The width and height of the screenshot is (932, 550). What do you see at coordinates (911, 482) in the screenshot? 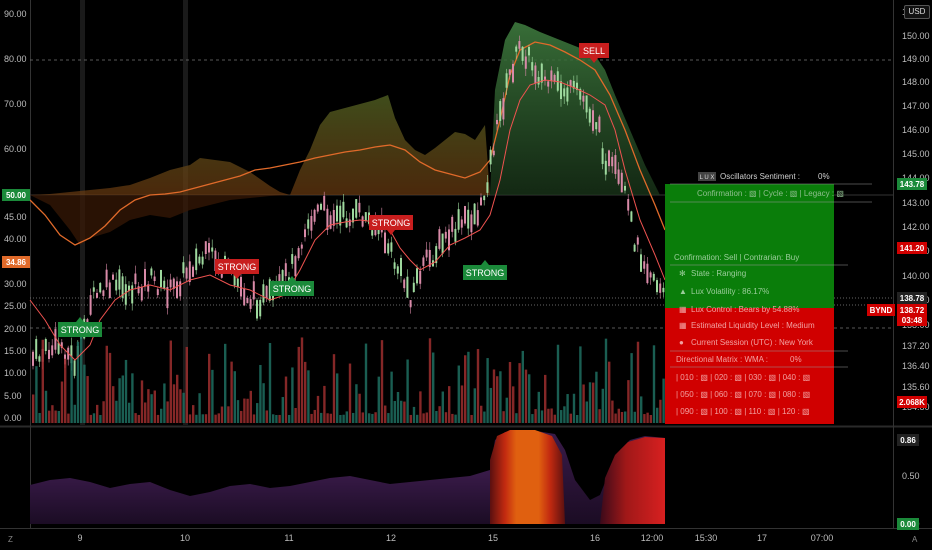
I see `lower-axis: 0.86 0.50 0.00` at bounding box center [911, 482].